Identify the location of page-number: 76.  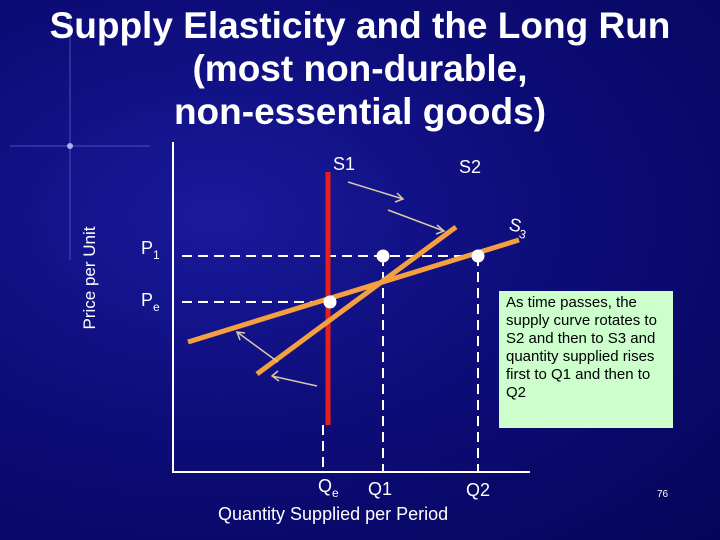
(663, 494).